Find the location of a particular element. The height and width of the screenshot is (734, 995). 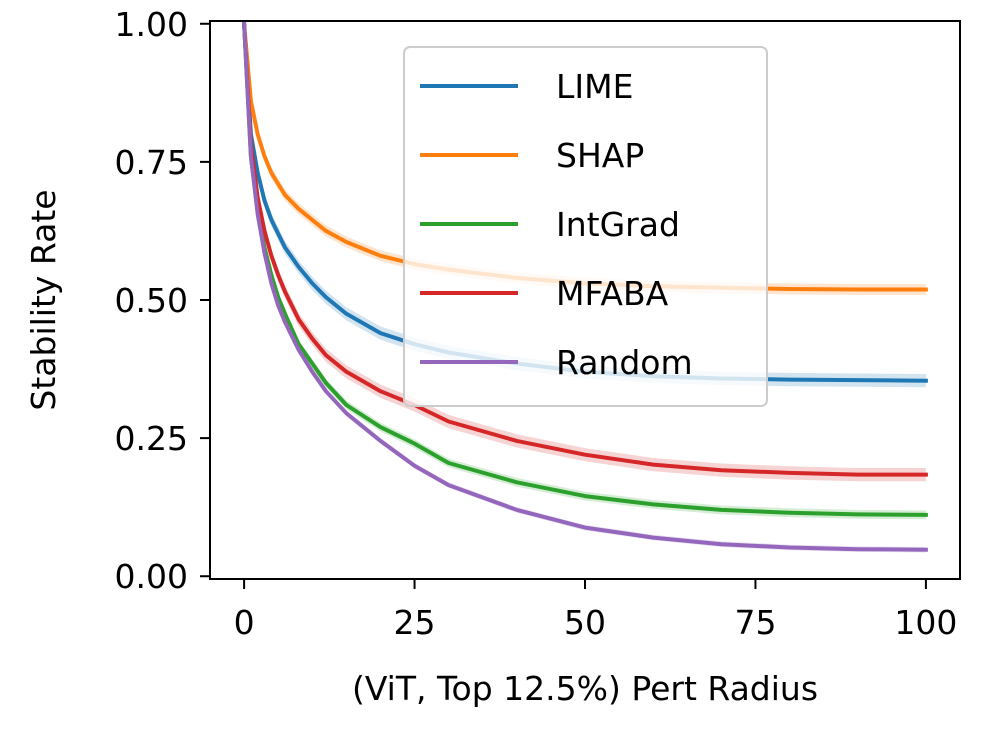

x-axis-ticks: 0 25 50 75 100 is located at coordinates (595, 610).